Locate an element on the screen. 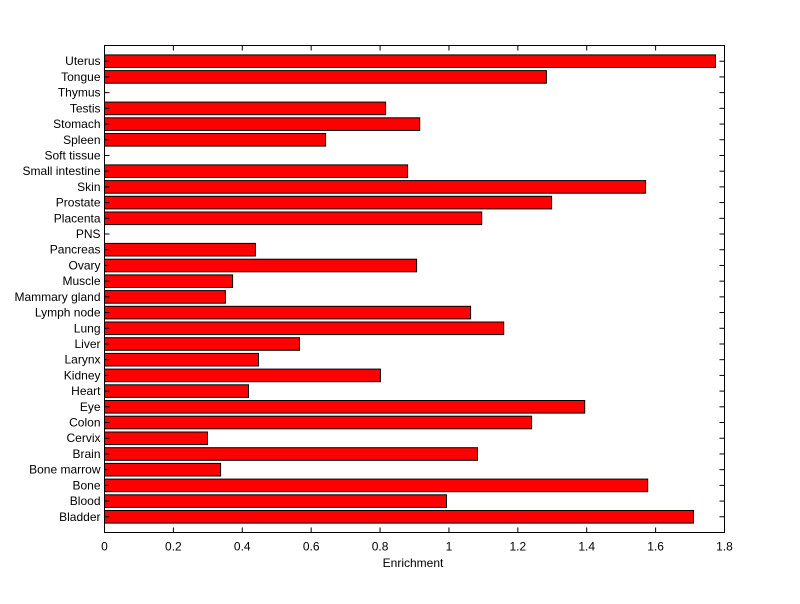  y-tick-label: Lung is located at coordinates (87, 328).